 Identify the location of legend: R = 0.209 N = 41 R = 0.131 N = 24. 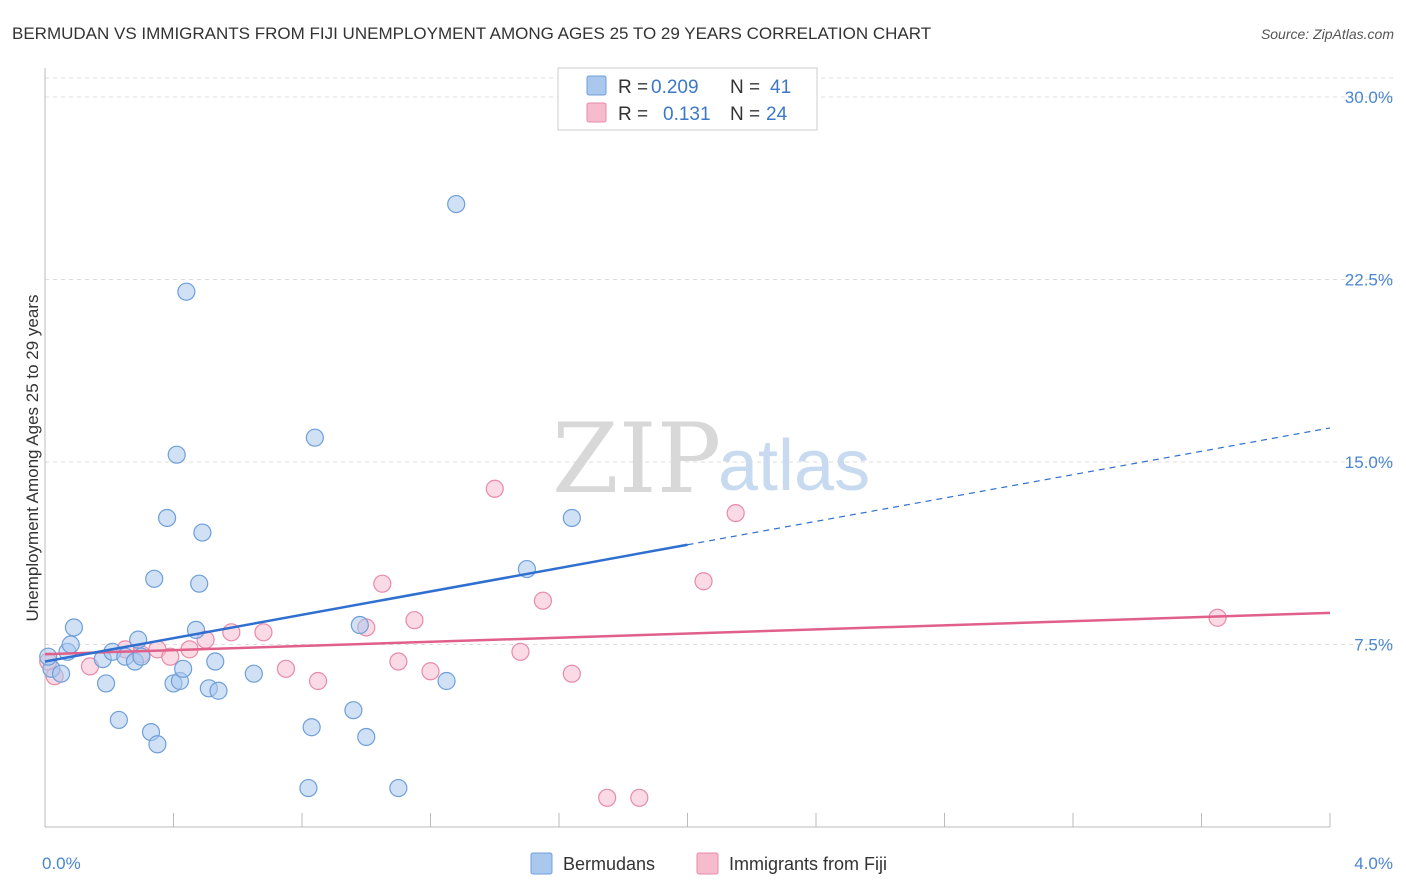
(687, 99).